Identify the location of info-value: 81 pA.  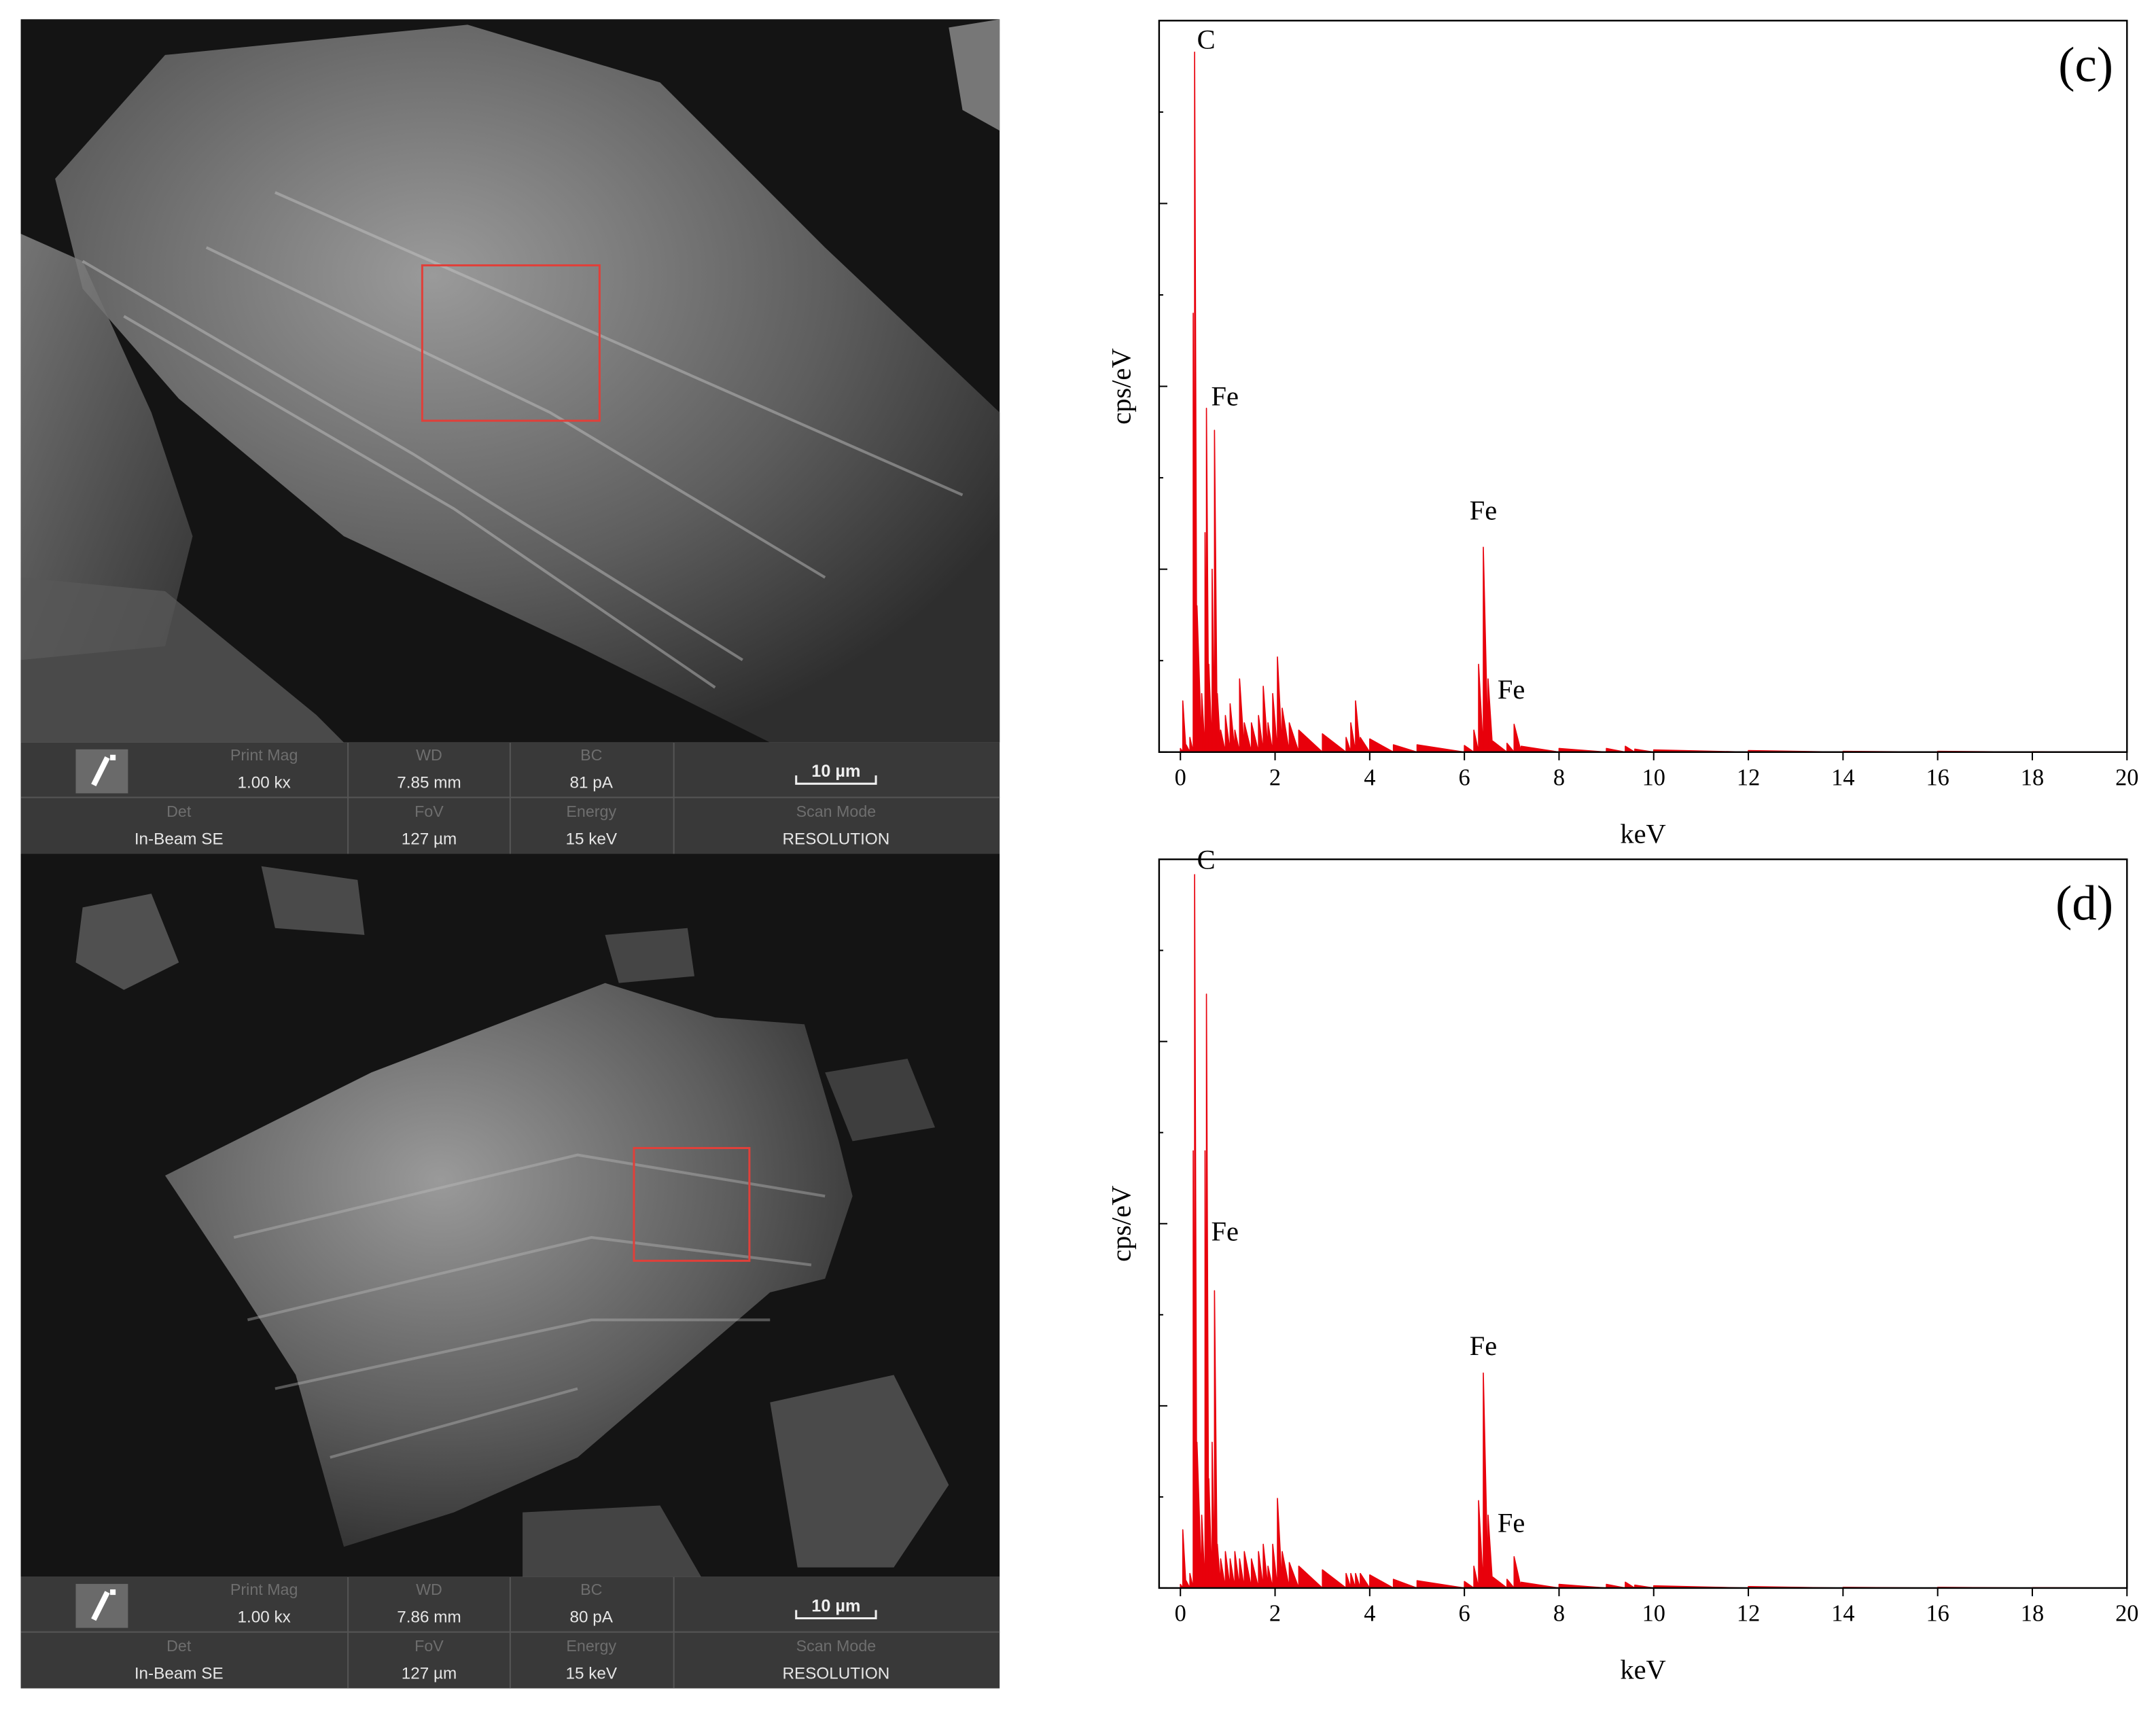
(592, 782).